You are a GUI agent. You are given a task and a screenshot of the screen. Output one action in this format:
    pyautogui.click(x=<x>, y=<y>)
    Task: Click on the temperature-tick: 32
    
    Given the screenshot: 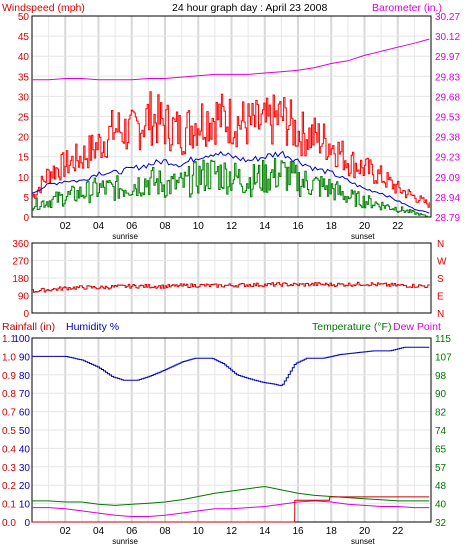 What is the action you would take?
    pyautogui.click(x=441, y=523)
    